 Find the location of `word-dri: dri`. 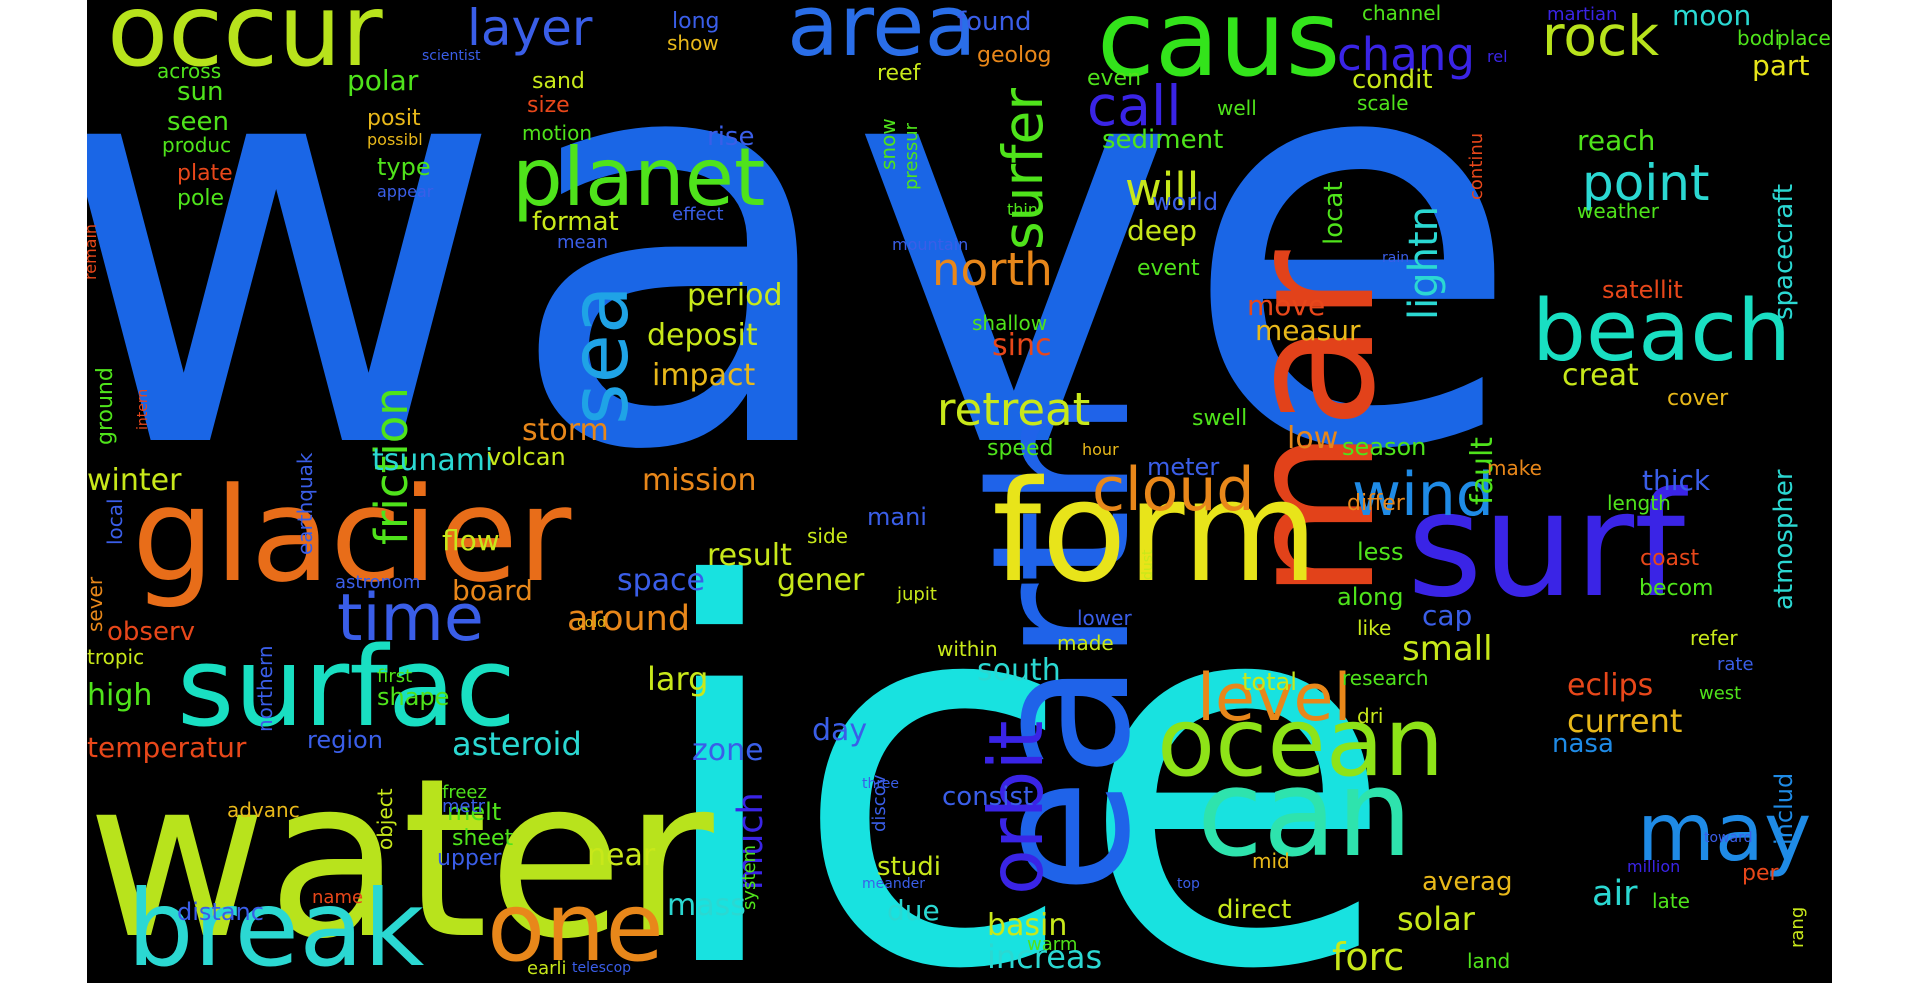

word-dri: dri is located at coordinates (1370, 716).